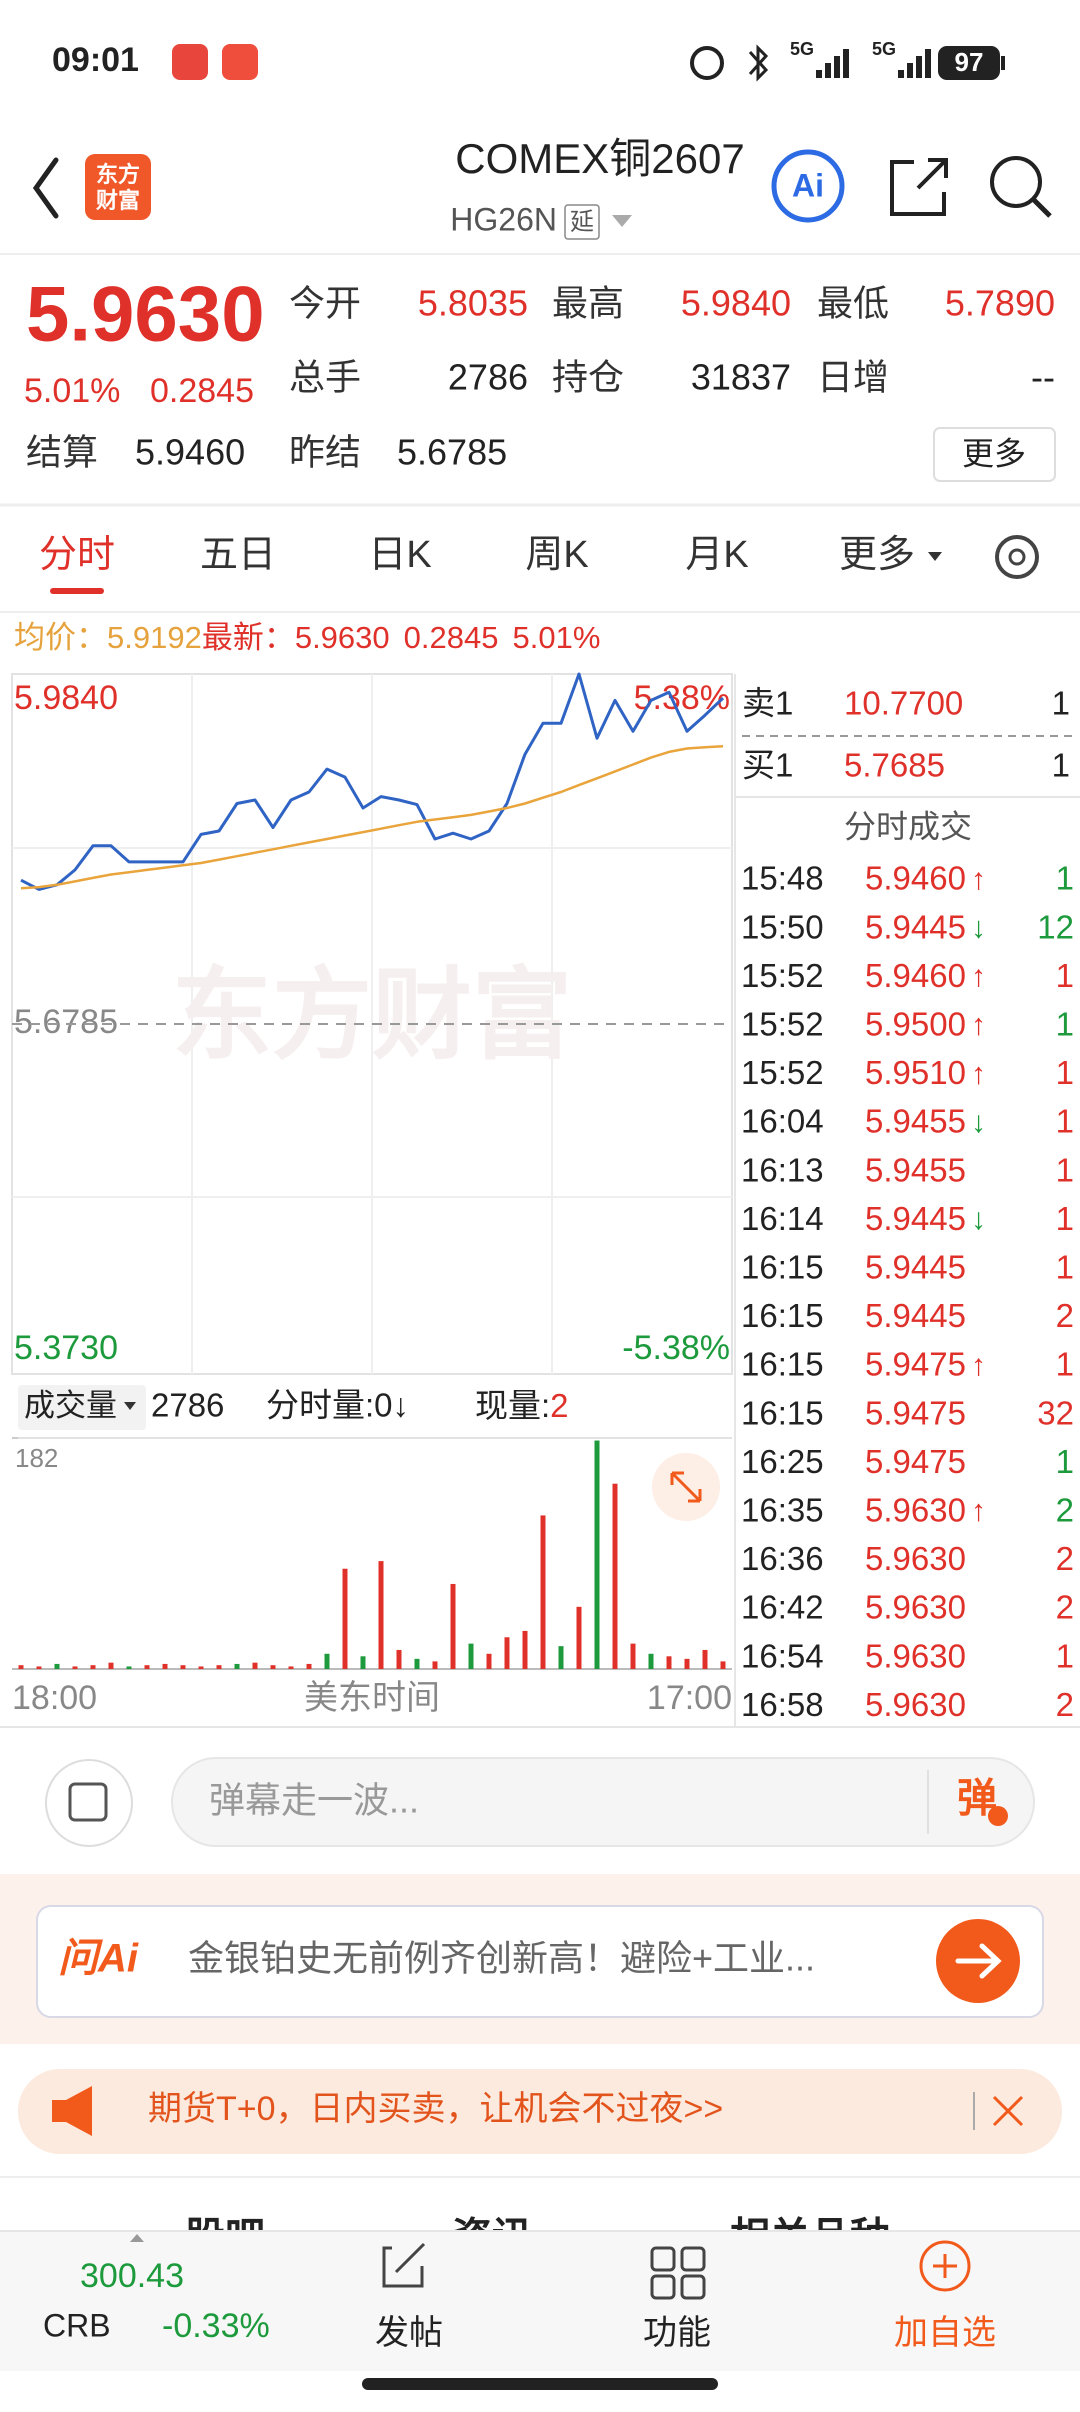  Describe the element at coordinates (767, 765) in the screenshot. I see `order-label: 买1` at that location.